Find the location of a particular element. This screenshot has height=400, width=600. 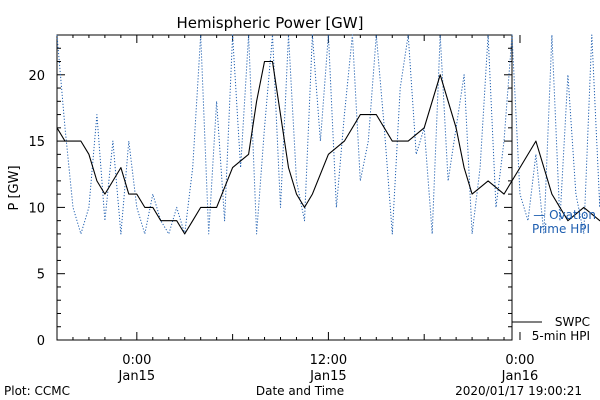

legend-ovation-line1: — Ovation is located at coordinates (564, 215).